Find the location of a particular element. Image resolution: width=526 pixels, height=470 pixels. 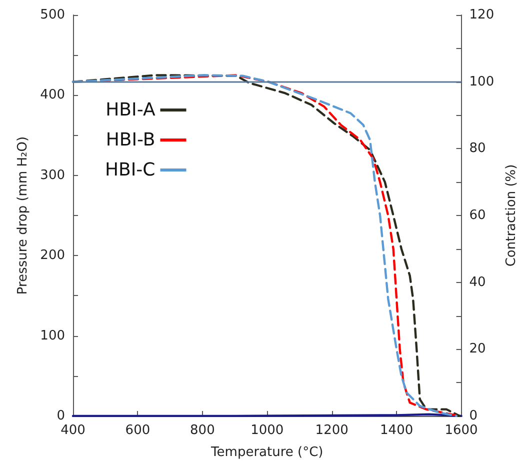

x-tick-label: 1200 is located at coordinates (331, 430).